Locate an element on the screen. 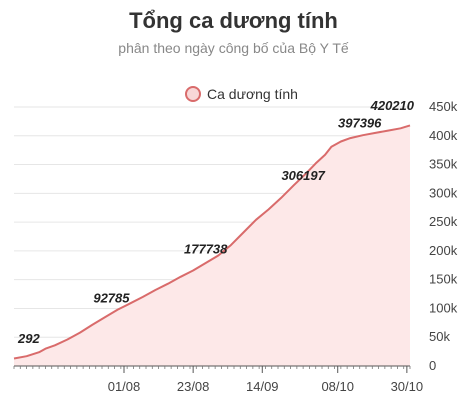 This screenshot has height=420, width=467. chart-subtitle: phân theo ngày công bố của Bộ Y Tế is located at coordinates (233, 48).